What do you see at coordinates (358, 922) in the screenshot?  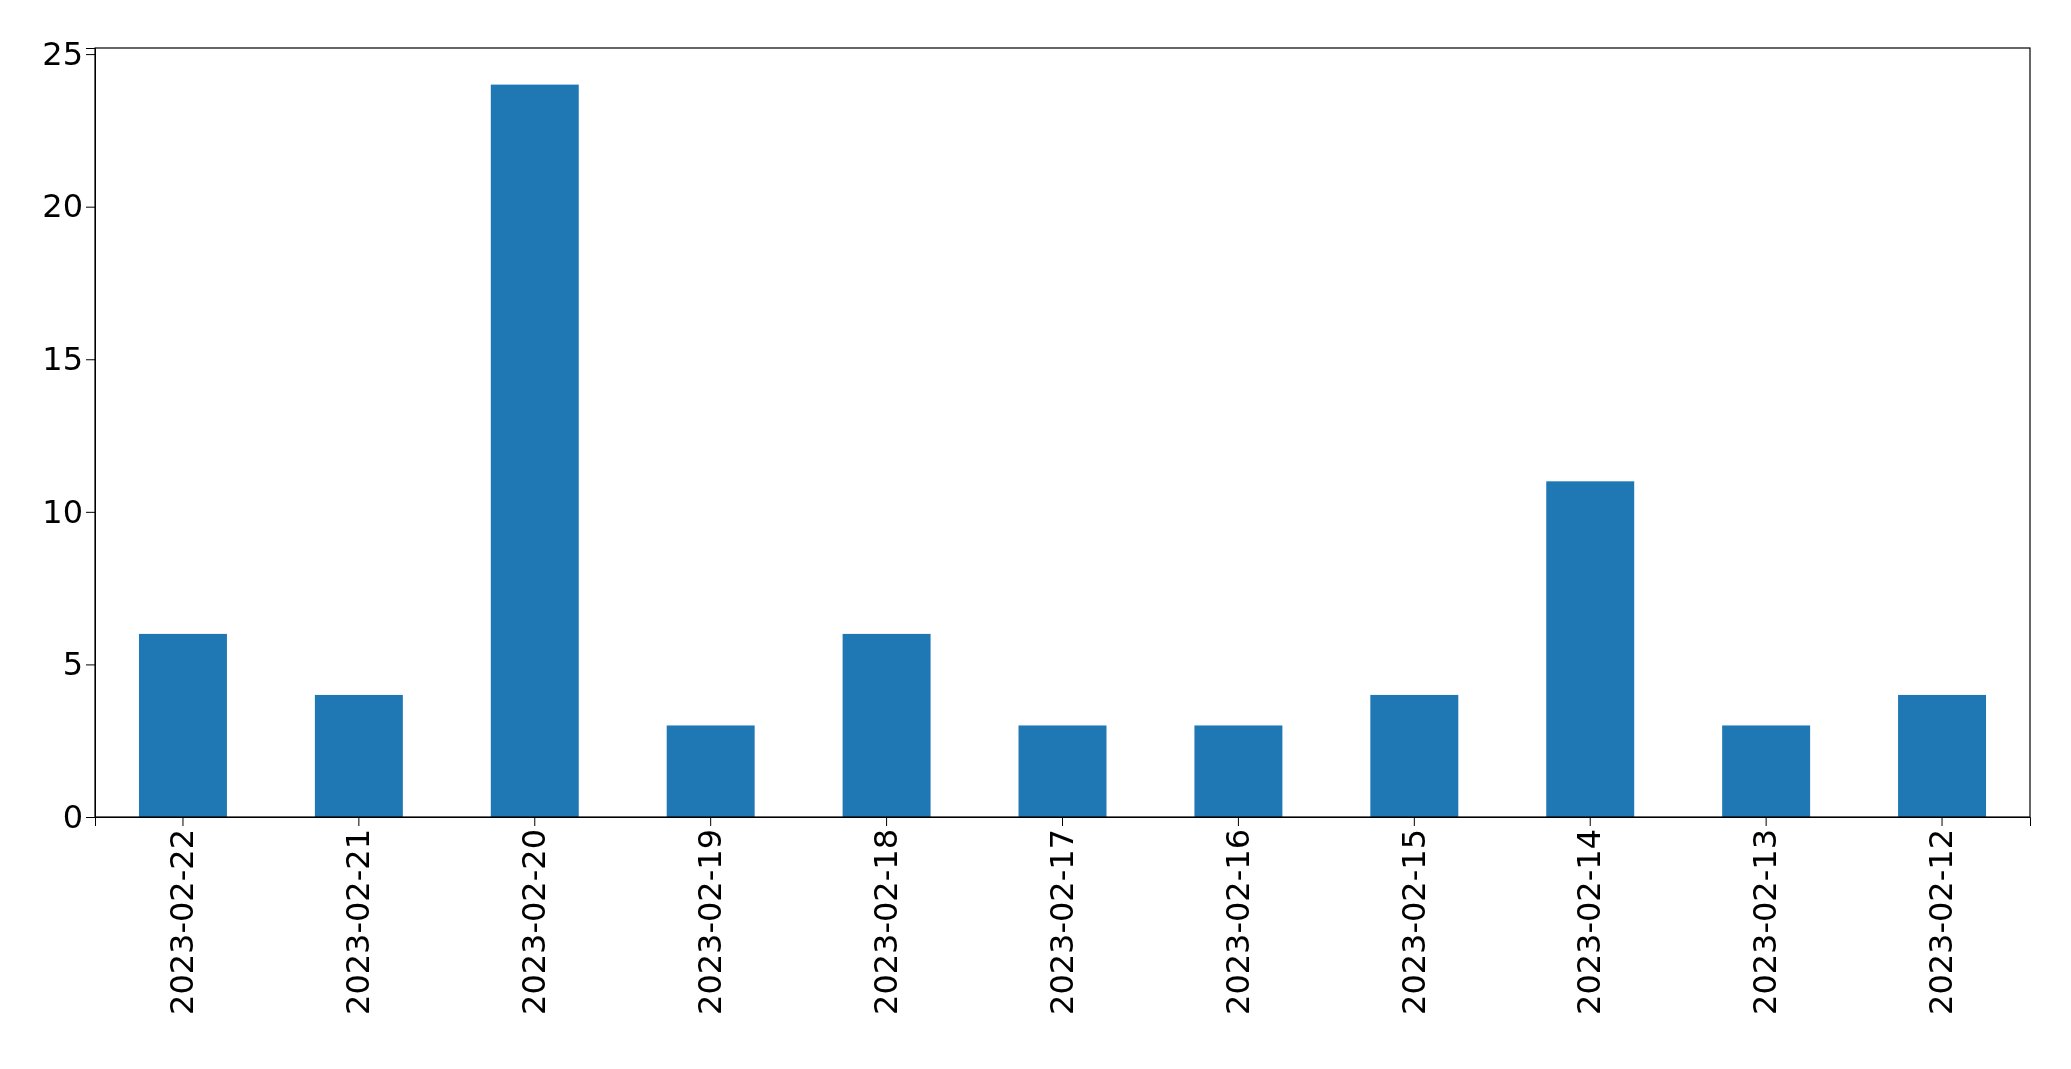 I see `x-tick-label: 2023-02-21` at bounding box center [358, 922].